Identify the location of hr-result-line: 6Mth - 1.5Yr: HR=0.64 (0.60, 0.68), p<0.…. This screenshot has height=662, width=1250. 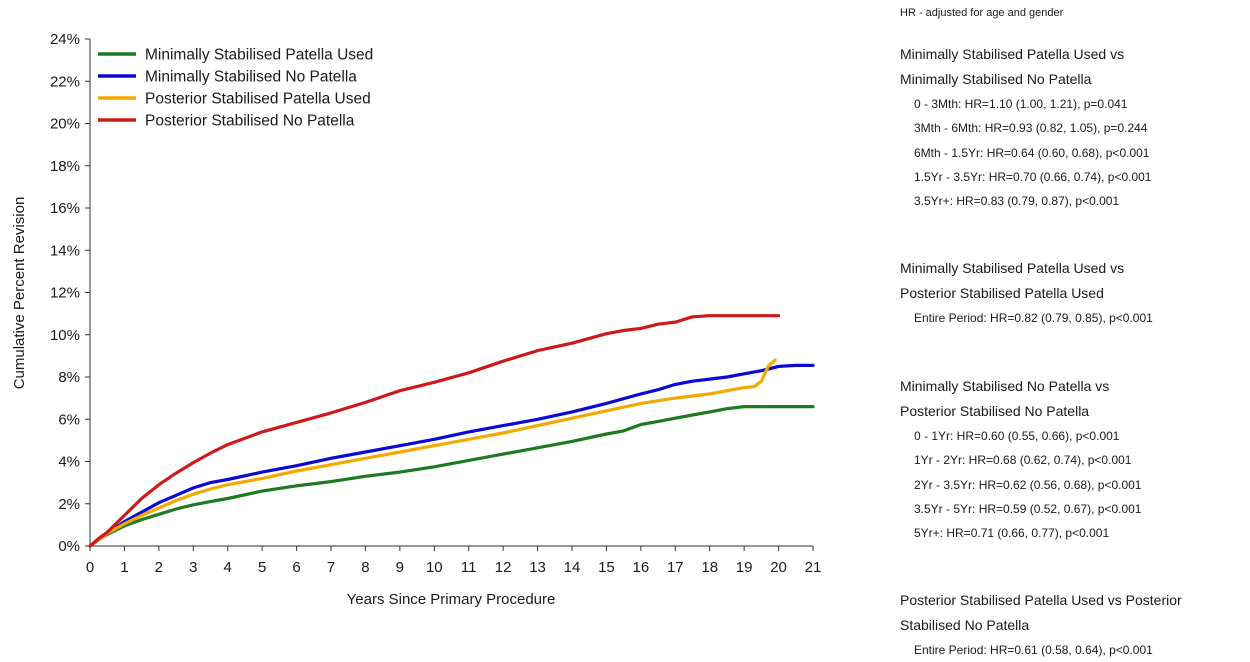
(1032, 152).